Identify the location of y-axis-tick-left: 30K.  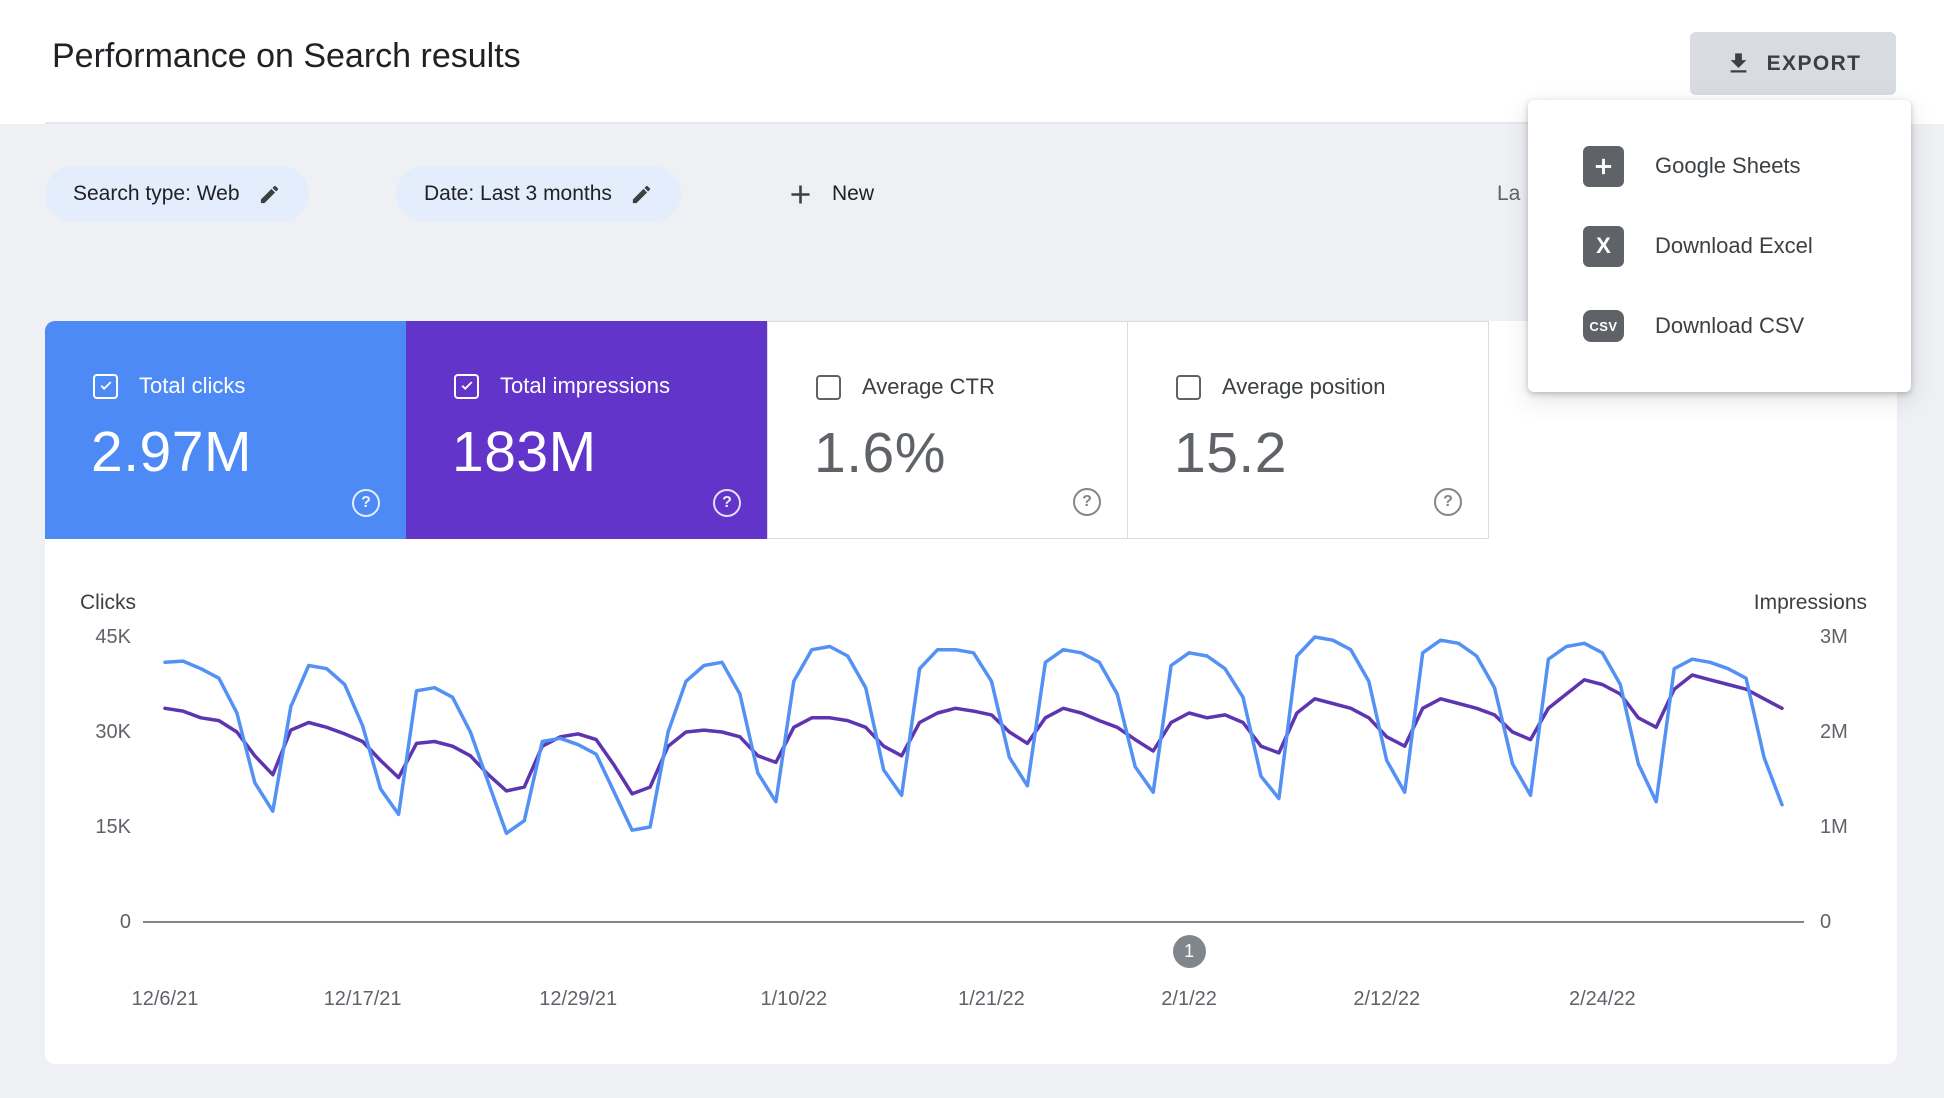
(113, 732).